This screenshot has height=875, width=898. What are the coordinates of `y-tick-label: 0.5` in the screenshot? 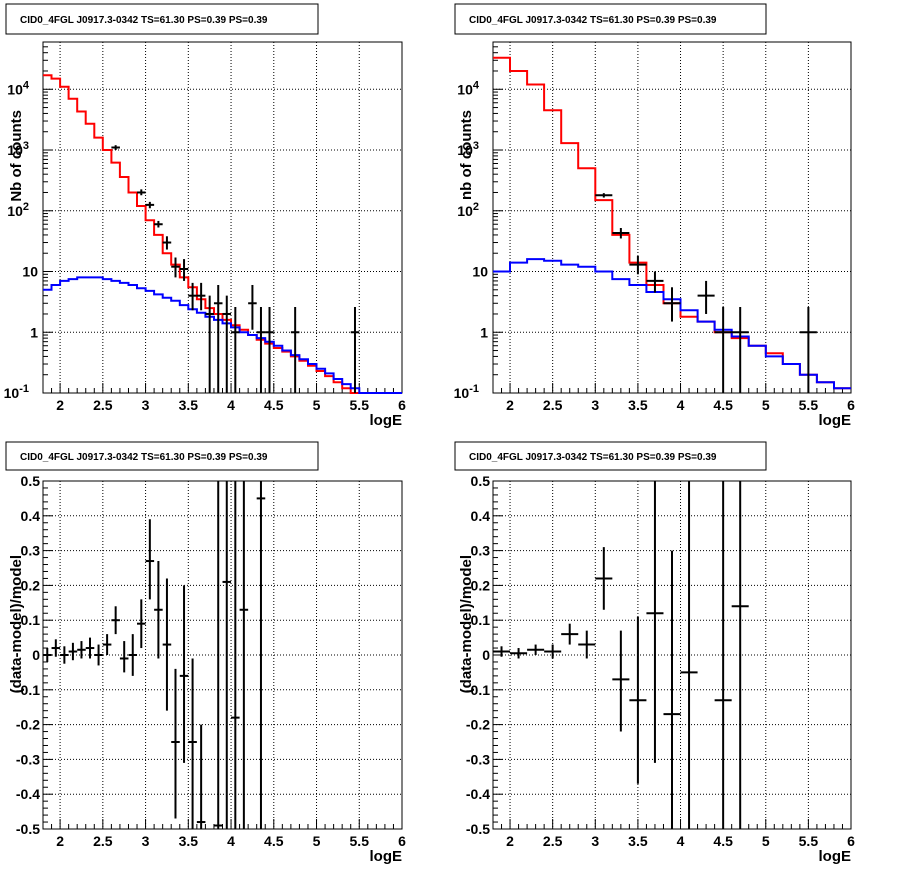 It's located at (481, 481).